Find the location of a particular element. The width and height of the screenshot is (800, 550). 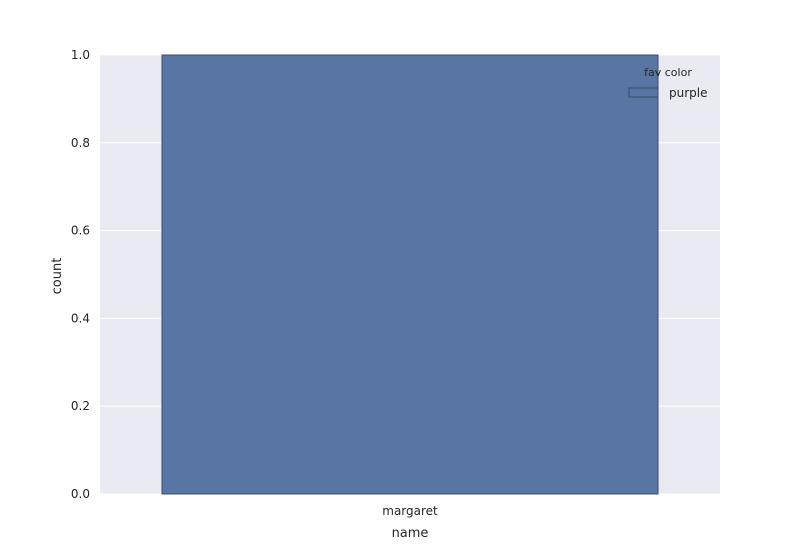

y-tick-label: 0.8 is located at coordinates (80, 143).